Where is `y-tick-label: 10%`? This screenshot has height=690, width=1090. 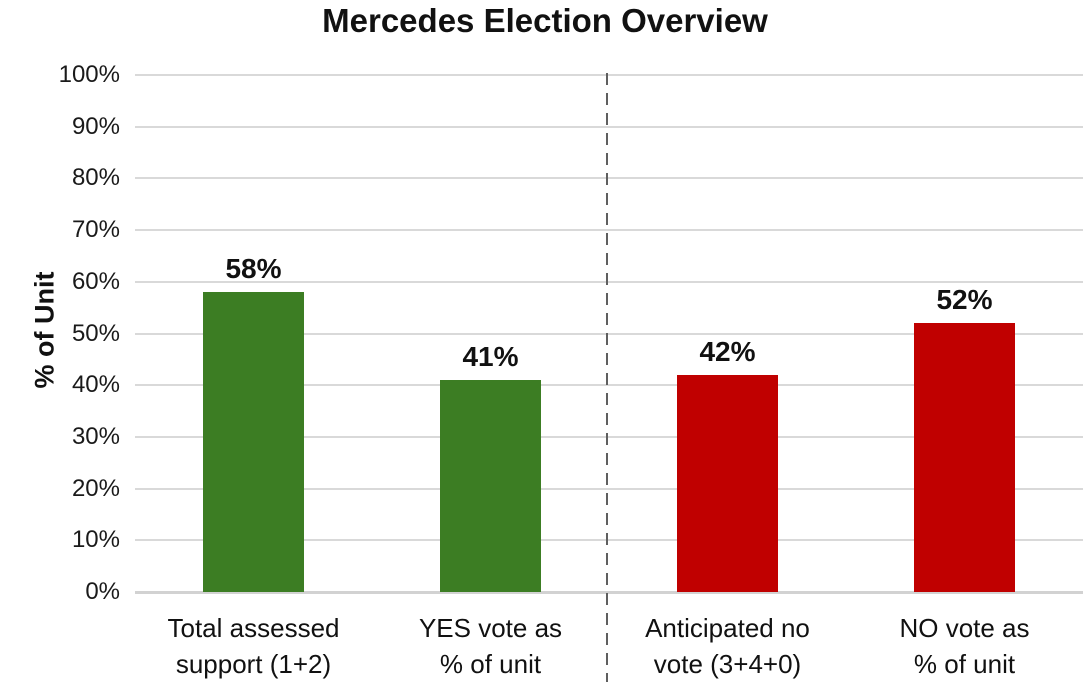
y-tick-label: 10% is located at coordinates (95, 540).